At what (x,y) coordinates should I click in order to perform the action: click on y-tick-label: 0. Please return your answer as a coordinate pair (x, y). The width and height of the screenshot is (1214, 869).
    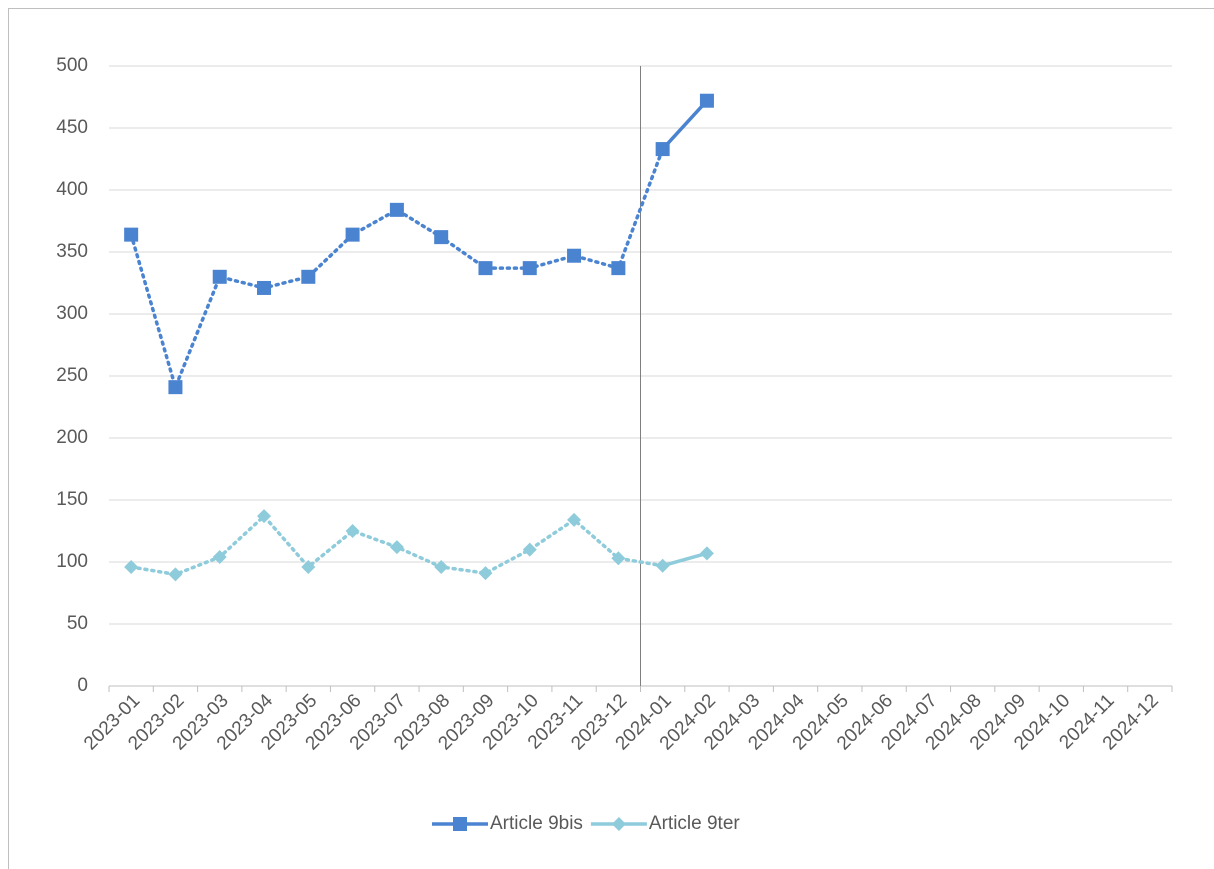
    Looking at the image, I should click on (82, 685).